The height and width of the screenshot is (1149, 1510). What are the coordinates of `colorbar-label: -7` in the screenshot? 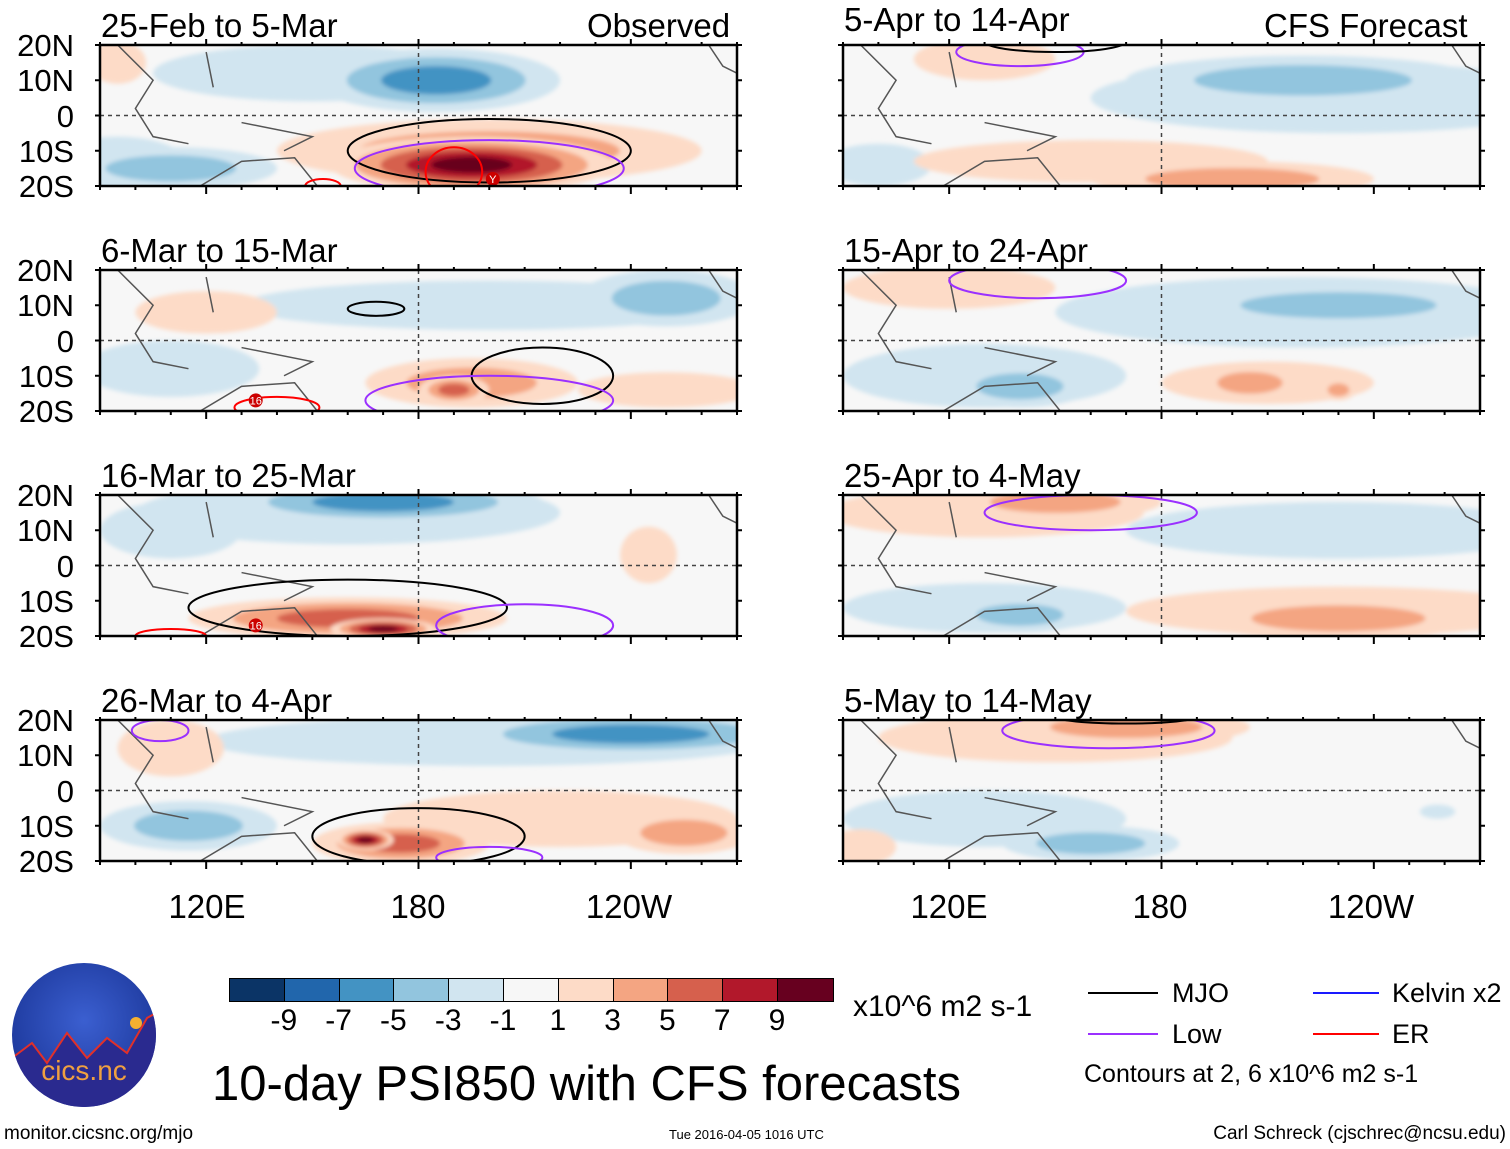 It's located at (338, 1020).